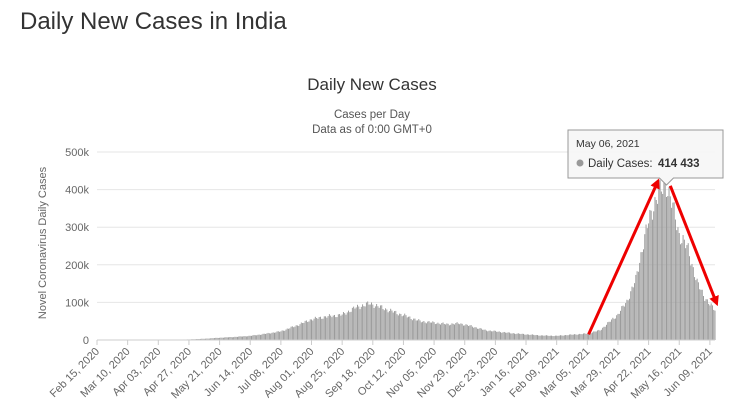  I want to click on y-tick-label: 0, so click(86, 341).